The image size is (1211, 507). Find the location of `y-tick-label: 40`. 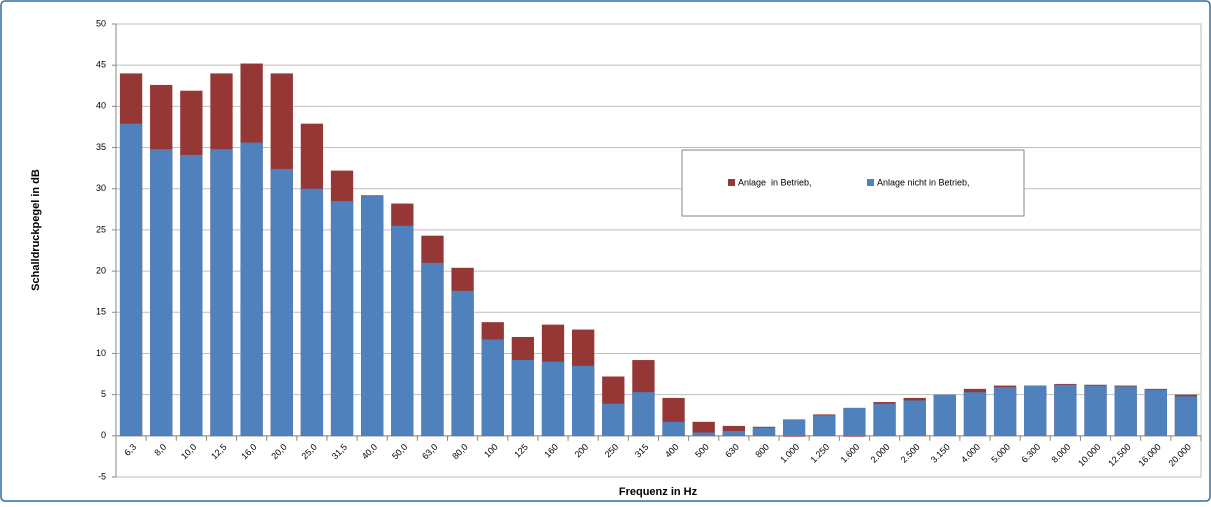

y-tick-label: 40 is located at coordinates (101, 106).